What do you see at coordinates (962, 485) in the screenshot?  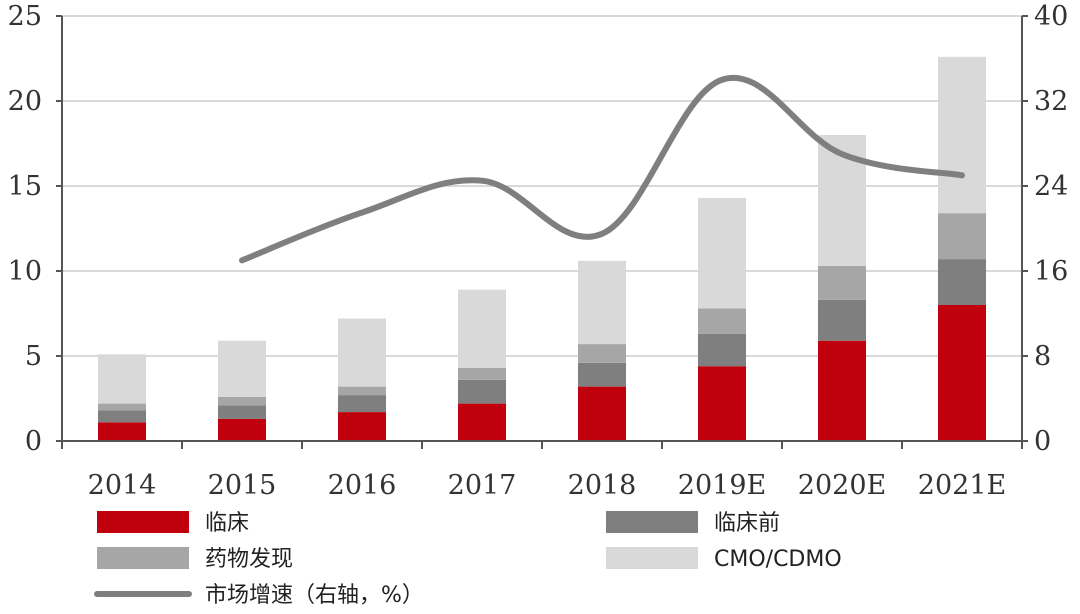 I see `x-axis-tick-label: 2021E` at bounding box center [962, 485].